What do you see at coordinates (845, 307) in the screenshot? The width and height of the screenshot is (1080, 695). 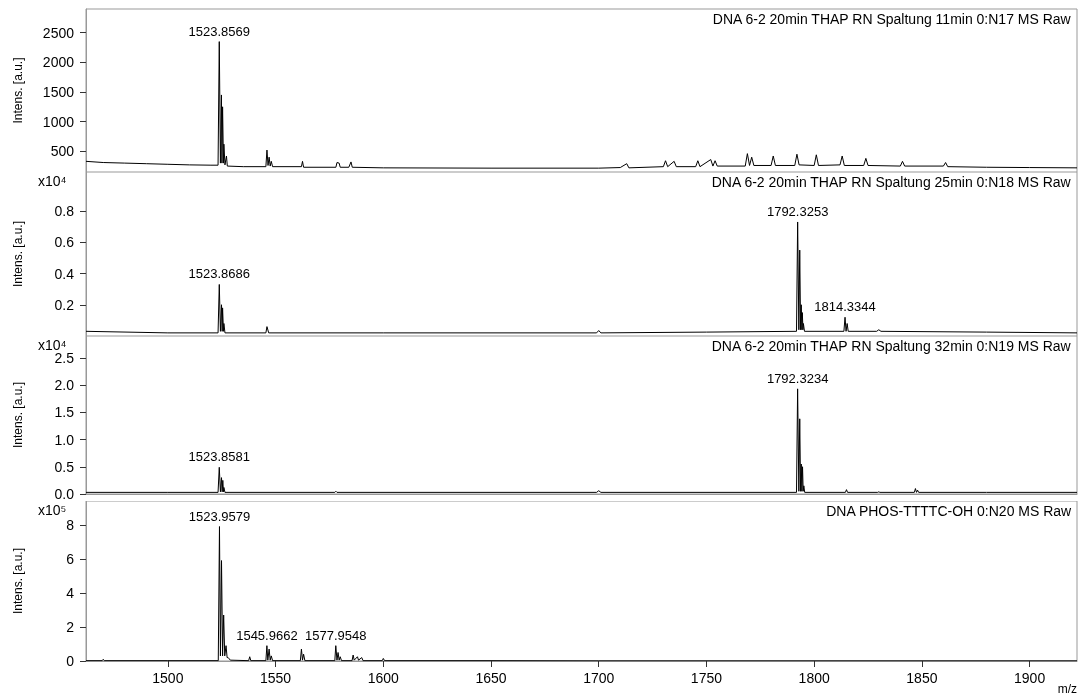 I see `annotation: 1814.3344` at bounding box center [845, 307].